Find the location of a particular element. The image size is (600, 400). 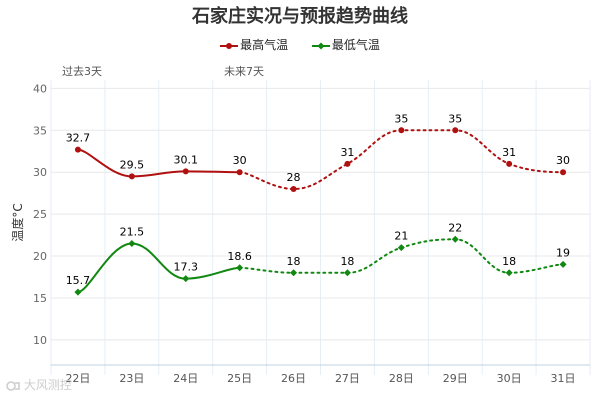

x-tick-label: 26日 is located at coordinates (293, 378).